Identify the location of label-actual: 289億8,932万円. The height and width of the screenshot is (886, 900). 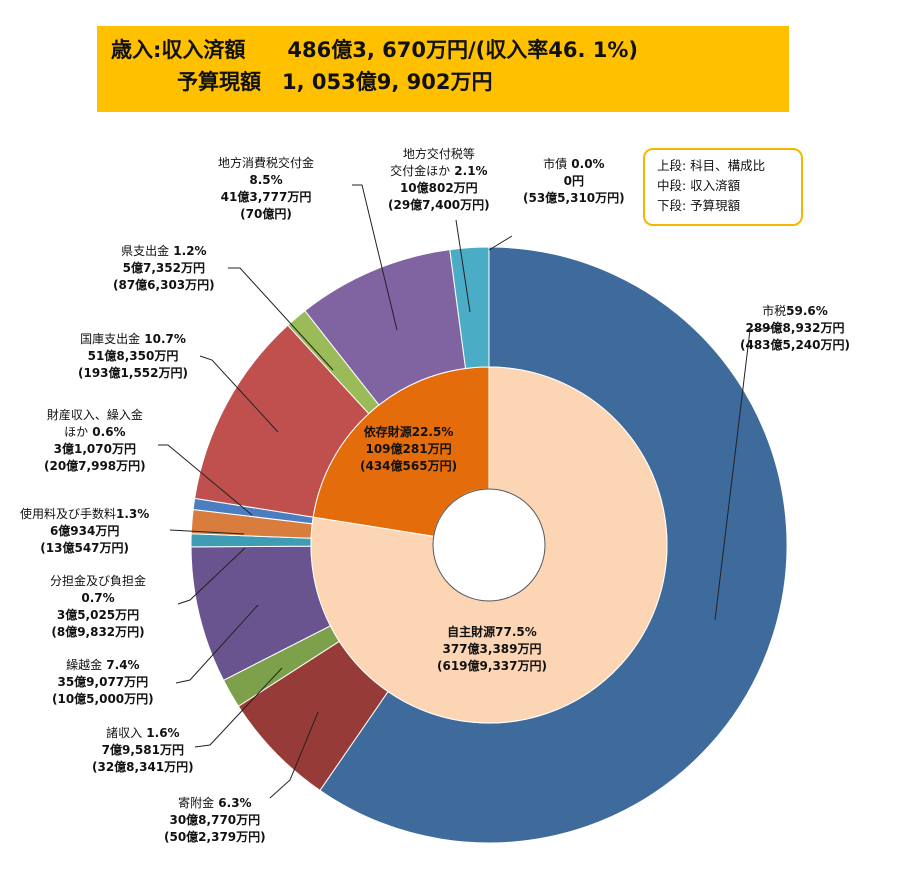
(795, 328).